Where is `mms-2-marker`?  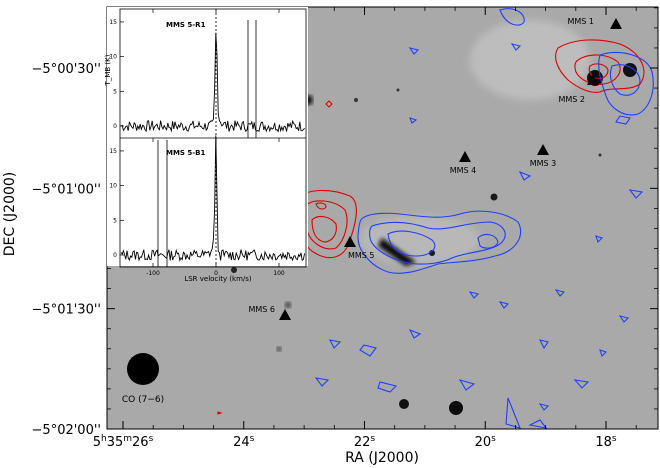 mms-2-marker is located at coordinates (593, 79).